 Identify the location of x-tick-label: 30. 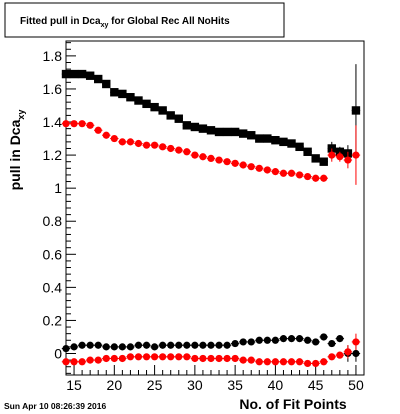
(195, 385).